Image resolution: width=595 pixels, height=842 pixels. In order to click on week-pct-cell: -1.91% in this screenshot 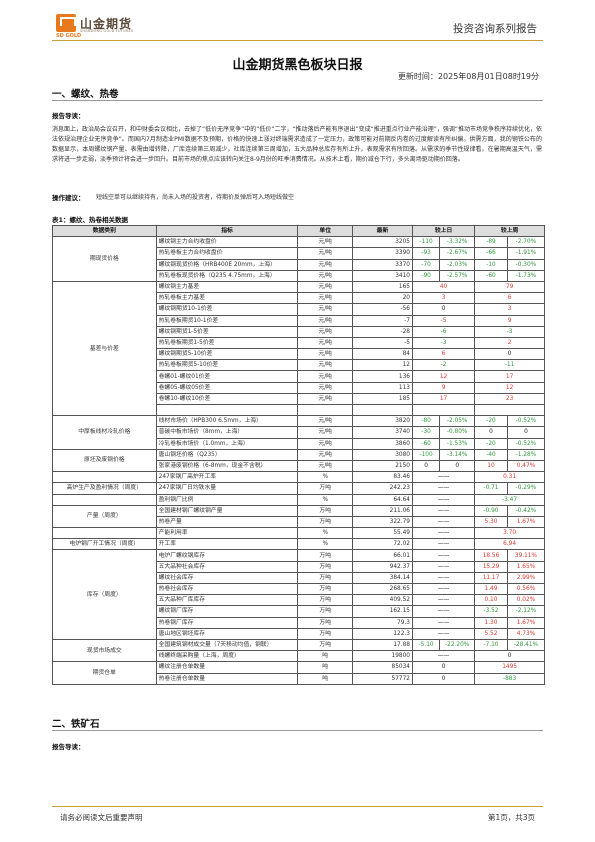, I will do `click(526, 253)`.